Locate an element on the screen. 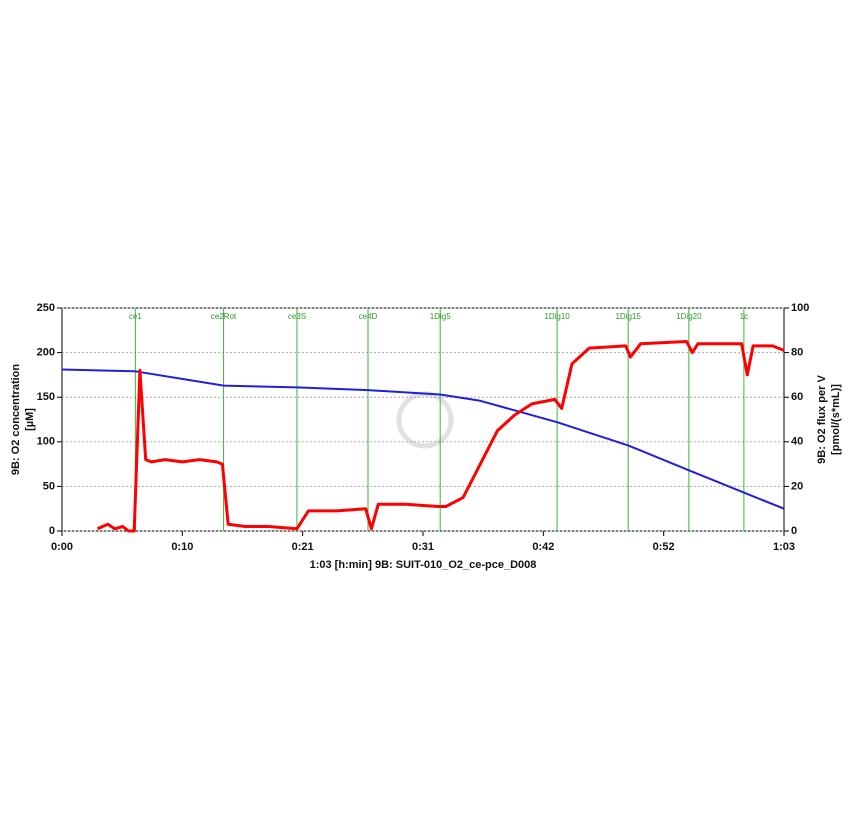 The width and height of the screenshot is (851, 828). x-tick-label: 0:00 is located at coordinates (62, 547).